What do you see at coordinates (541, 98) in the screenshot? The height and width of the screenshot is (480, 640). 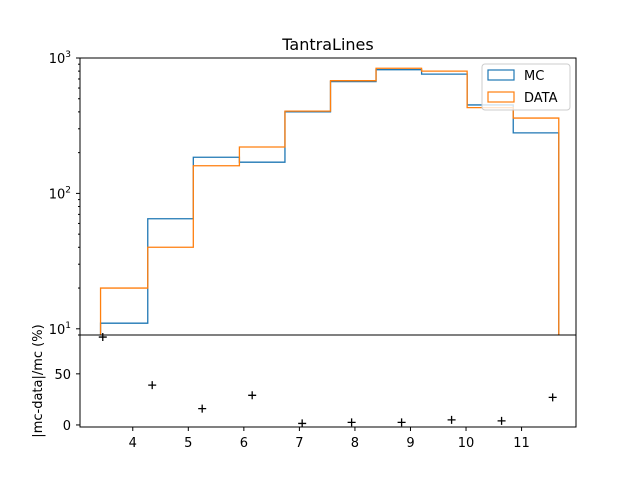 I see `legend-label-data: DATA` at bounding box center [541, 98].